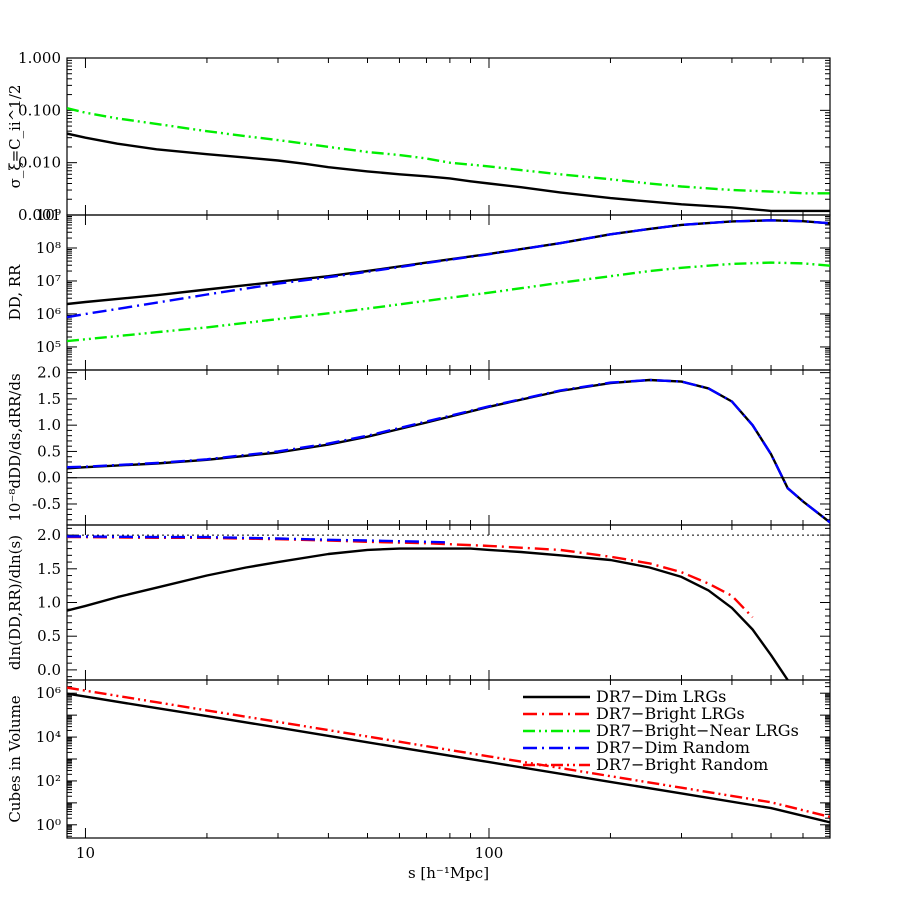  I want to click on y-tick-label: 10⁰, so click(48, 825).